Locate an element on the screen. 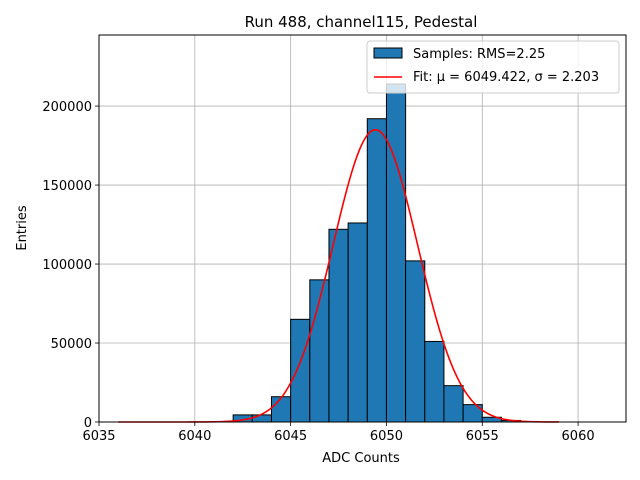 The image size is (640, 480). legend-label-fit: Fit: μ = 6049.422, σ = 2.203 is located at coordinates (506, 77).